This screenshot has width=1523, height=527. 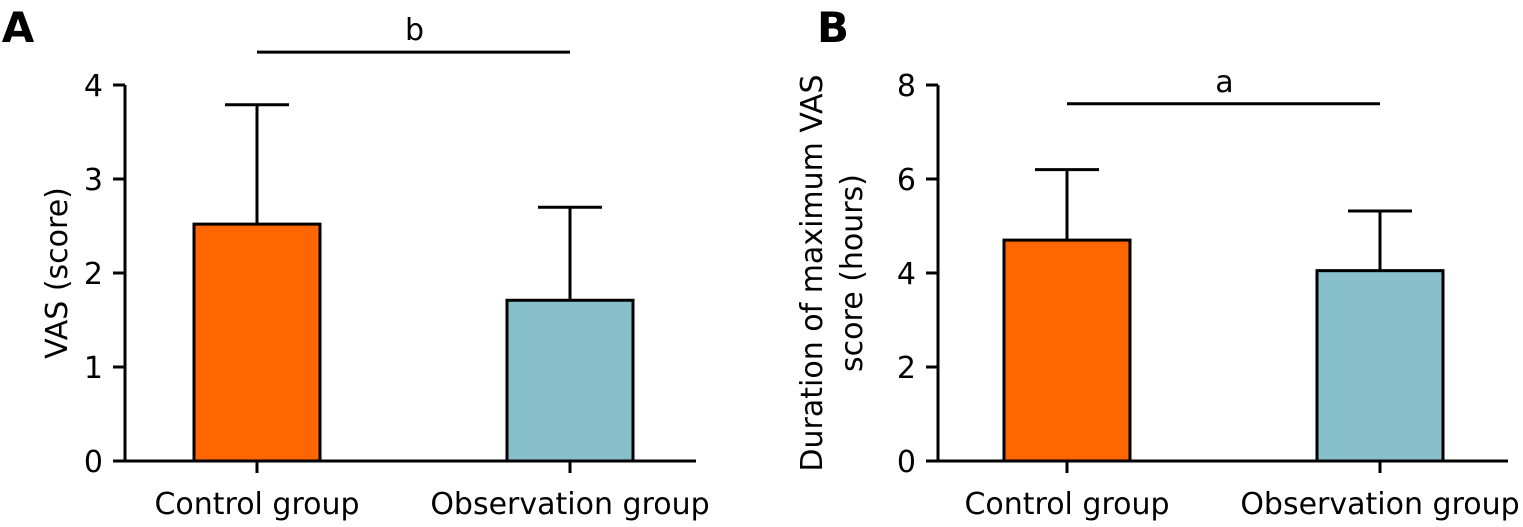 What do you see at coordinates (93, 462) in the screenshot?
I see `panel-a-y-tick-label: 0` at bounding box center [93, 462].